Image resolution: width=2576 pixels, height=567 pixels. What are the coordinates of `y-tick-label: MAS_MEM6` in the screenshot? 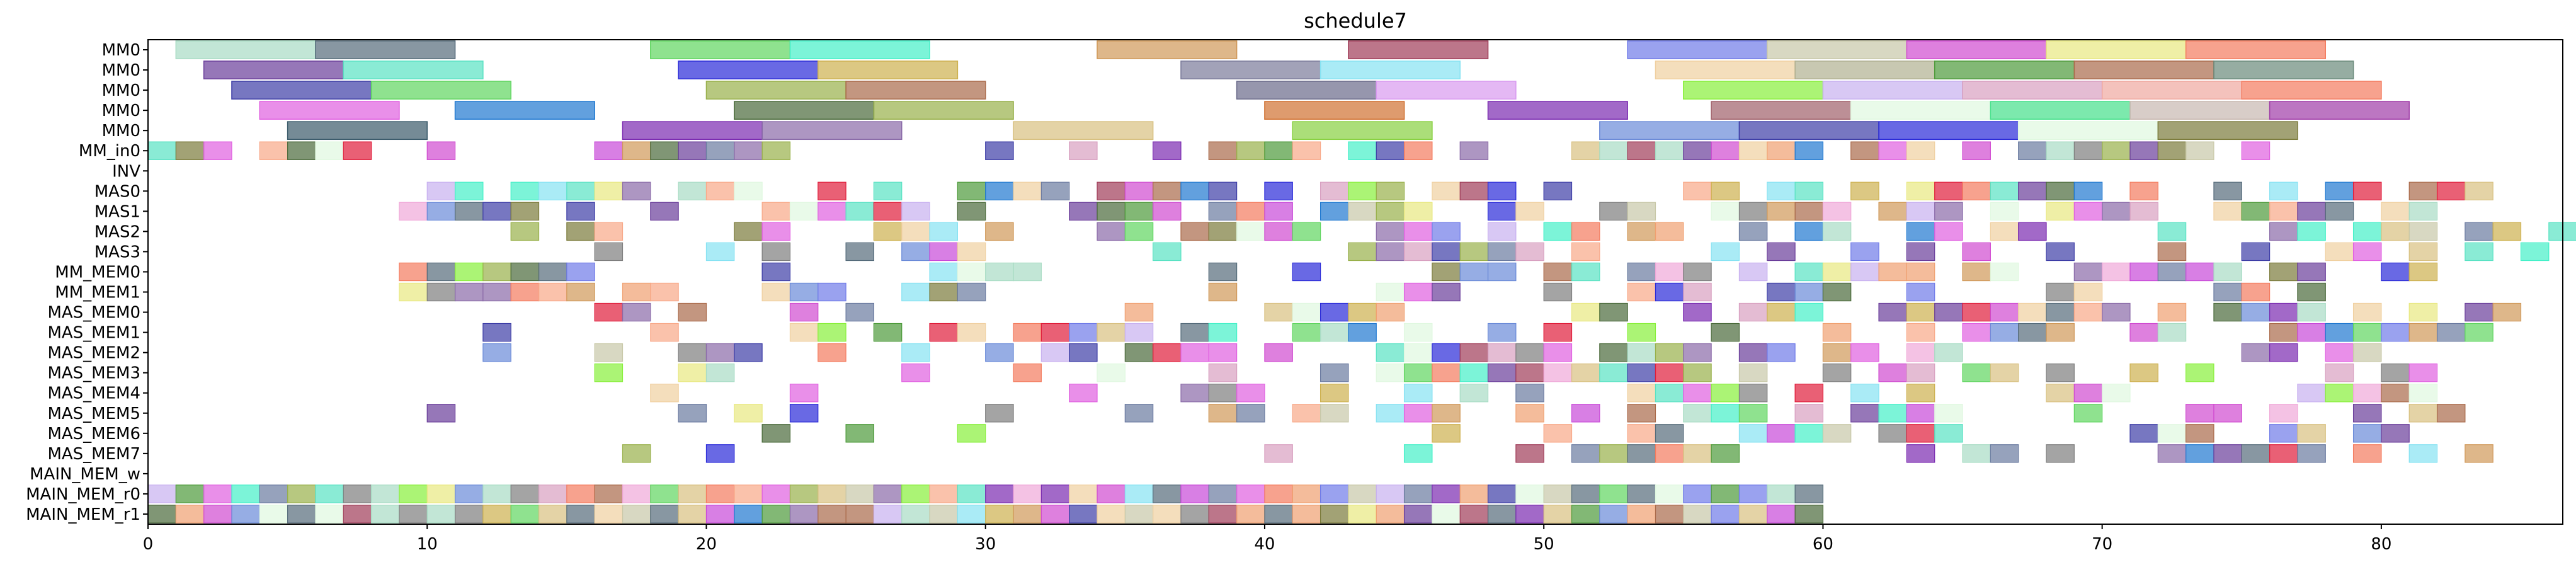 It's located at (93, 434).